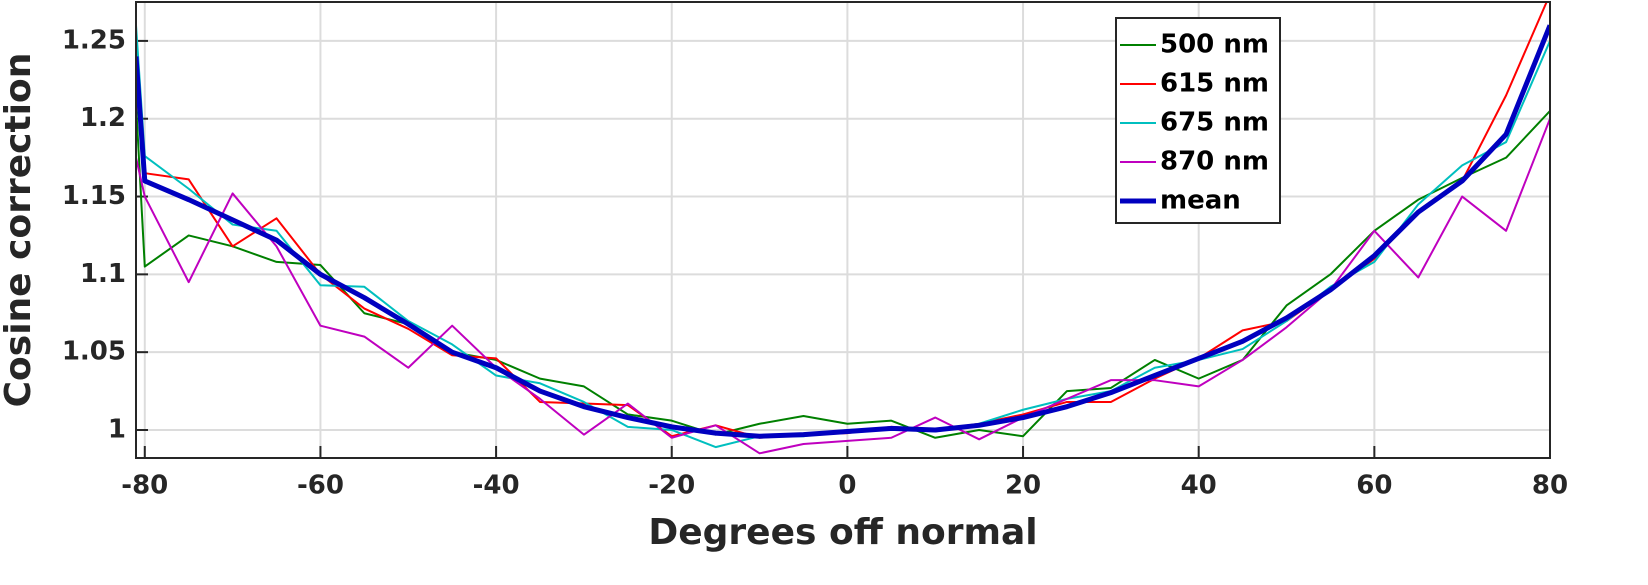 The image size is (1648, 585). Describe the element at coordinates (94, 196) in the screenshot. I see `y-tick-label: 1.15` at that location.